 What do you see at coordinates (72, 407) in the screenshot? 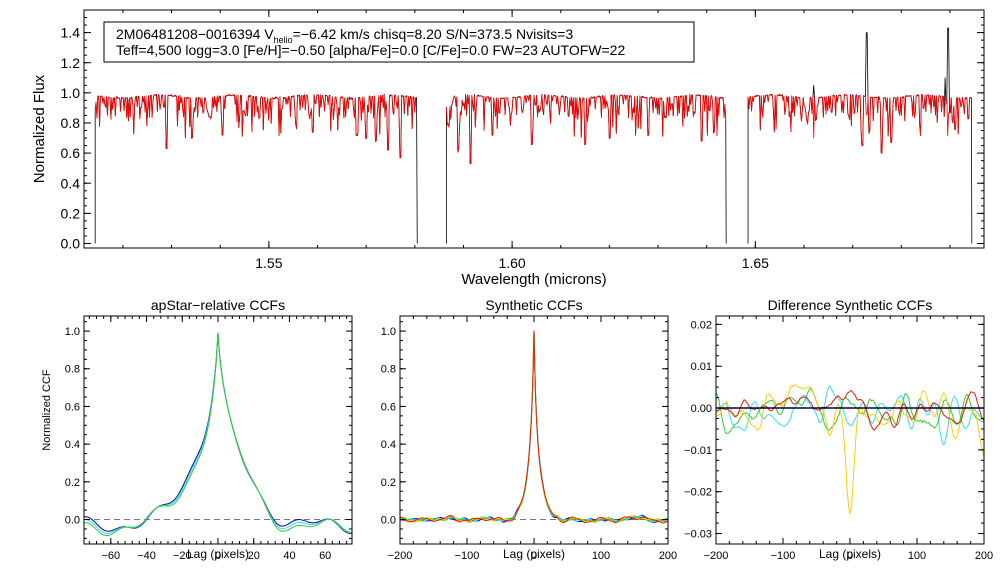
I see `apstar-ccf-y-tick-label: 0.6` at bounding box center [72, 407].